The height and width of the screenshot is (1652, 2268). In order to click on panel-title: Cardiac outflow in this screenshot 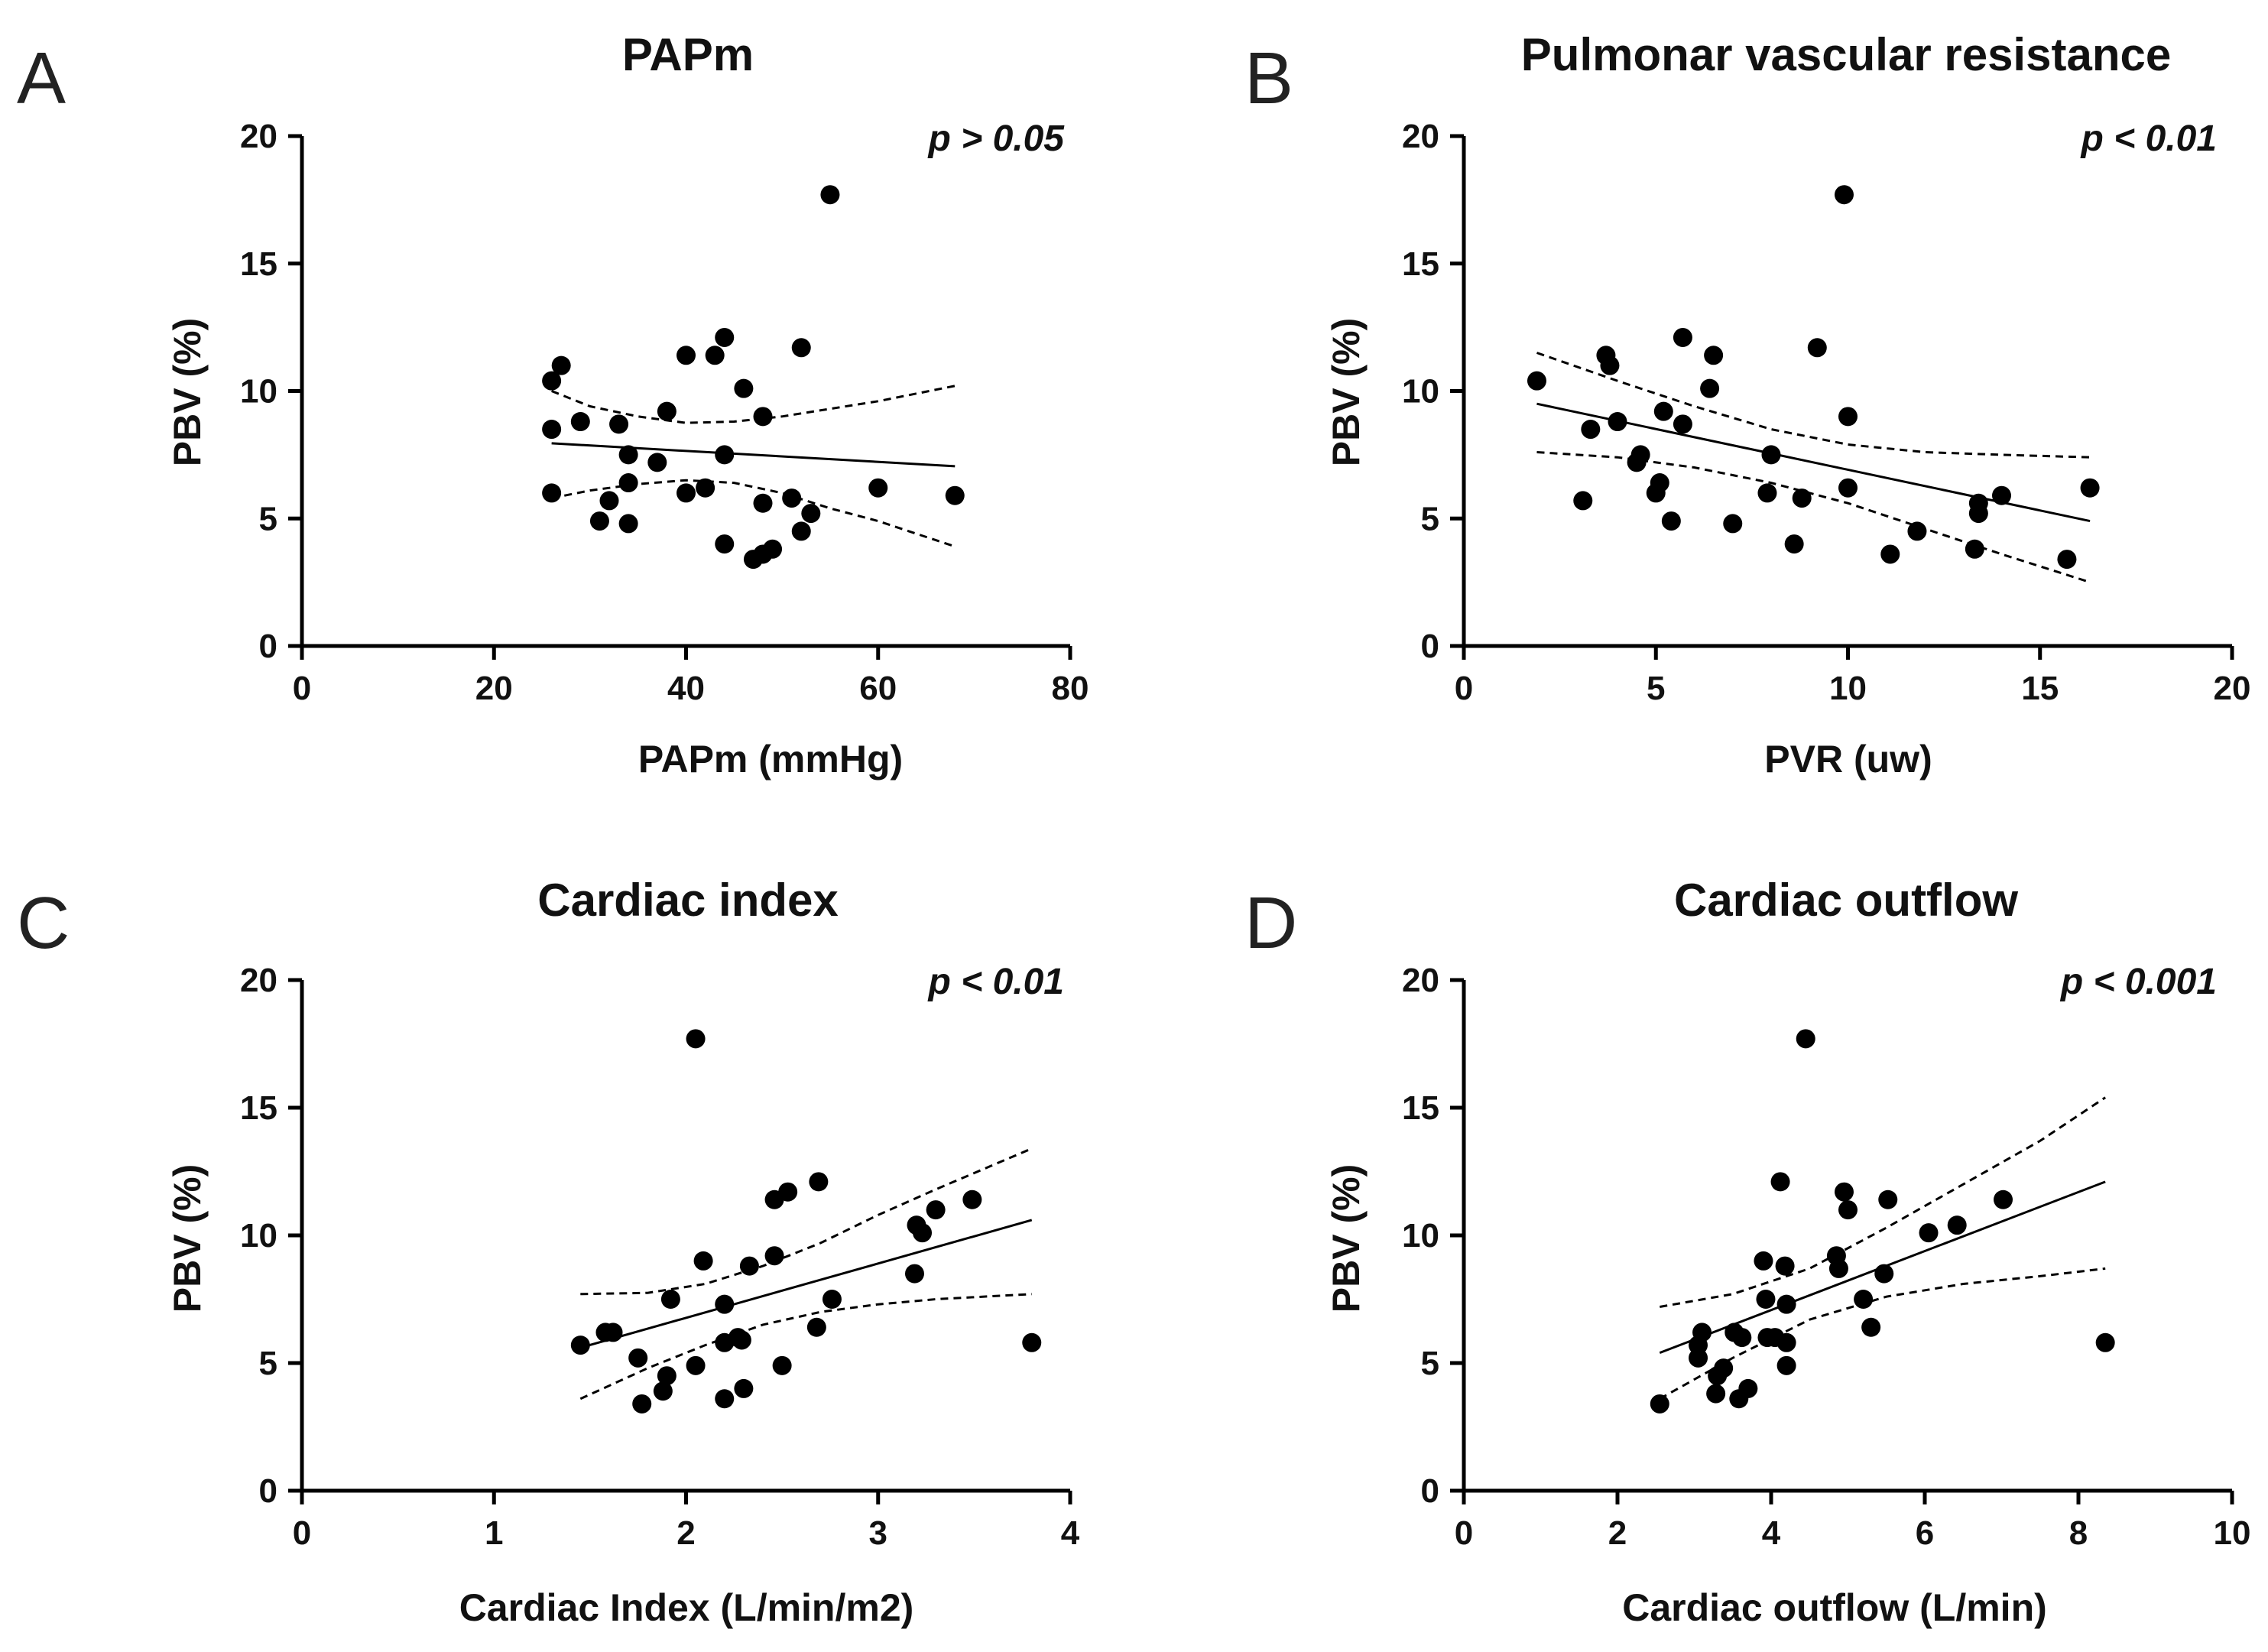, I will do `click(1846, 900)`.